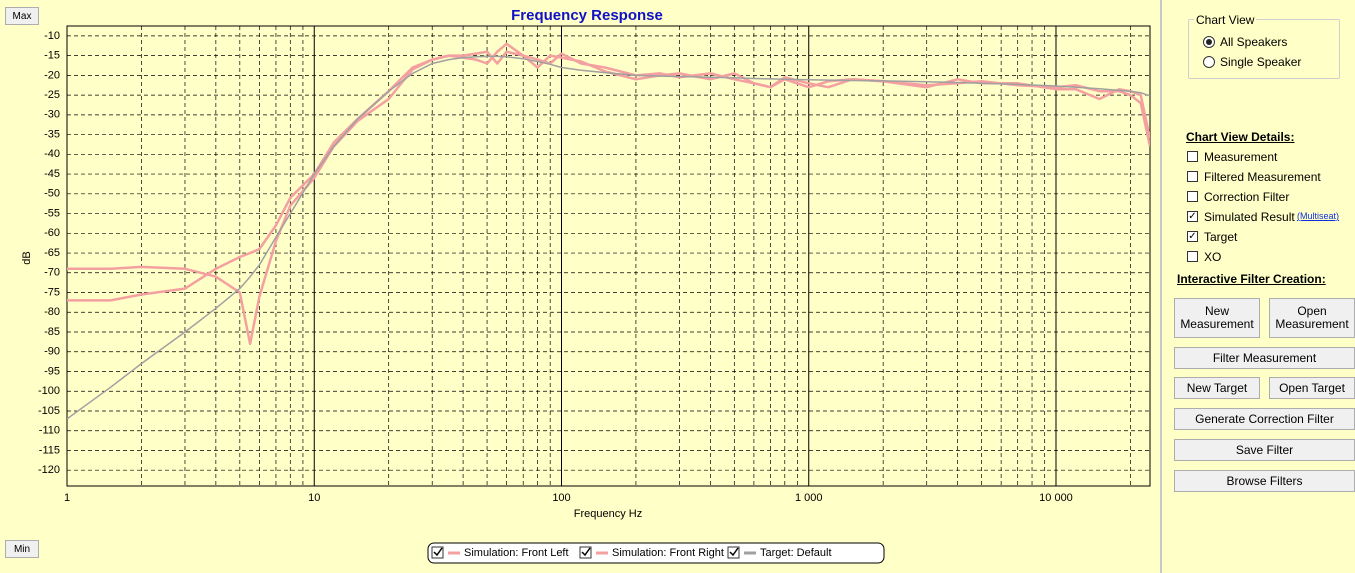  What do you see at coordinates (52, 115) in the screenshot?
I see `y-tick-label: -30` at bounding box center [52, 115].